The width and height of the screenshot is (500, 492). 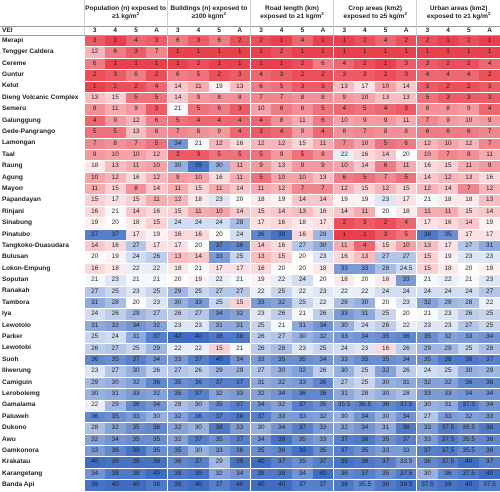 I want to click on volcano-name: Camiguin, so click(x=42, y=383).